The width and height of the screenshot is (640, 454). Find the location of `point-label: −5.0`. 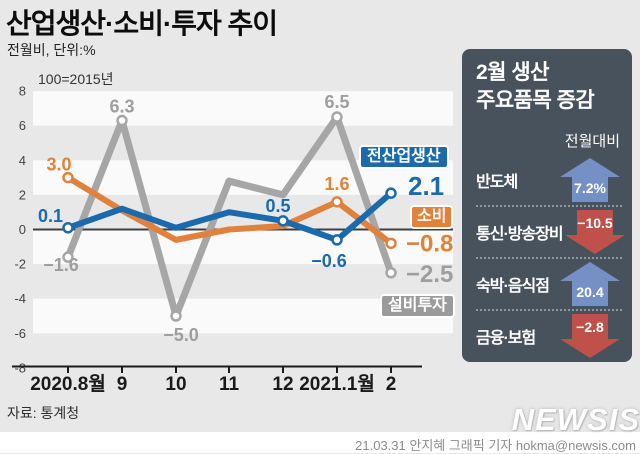

point-label: −5.0 is located at coordinates (181, 335).